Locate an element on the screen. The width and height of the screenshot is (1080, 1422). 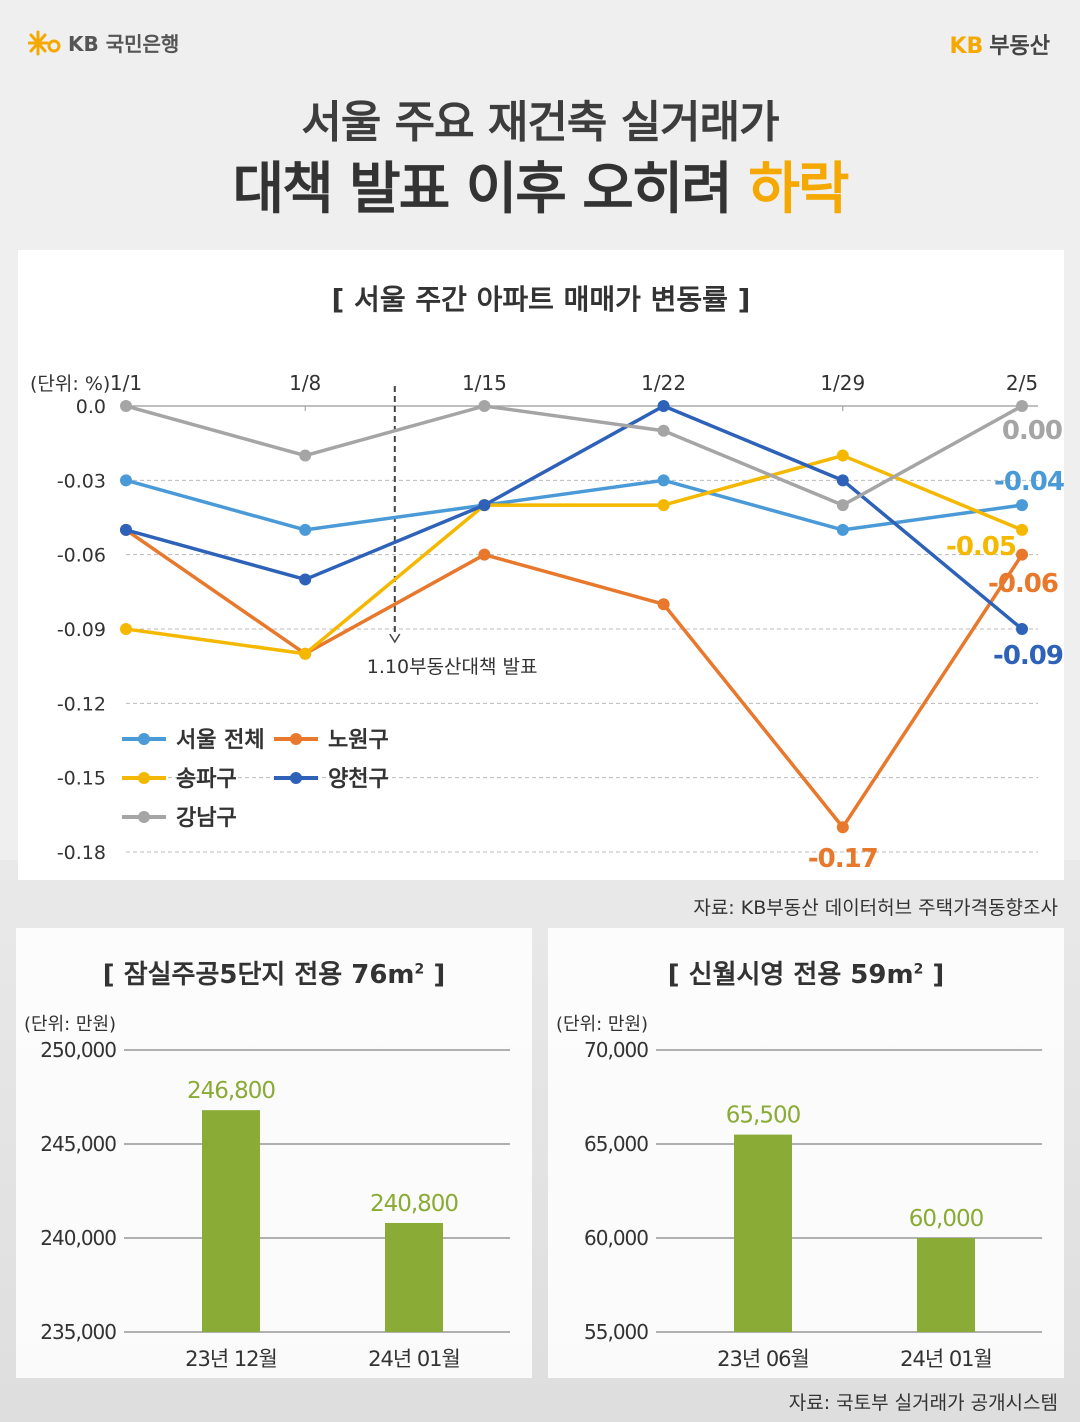
announcement-label: 1.10부동산대책 발표 is located at coordinates (452, 667).